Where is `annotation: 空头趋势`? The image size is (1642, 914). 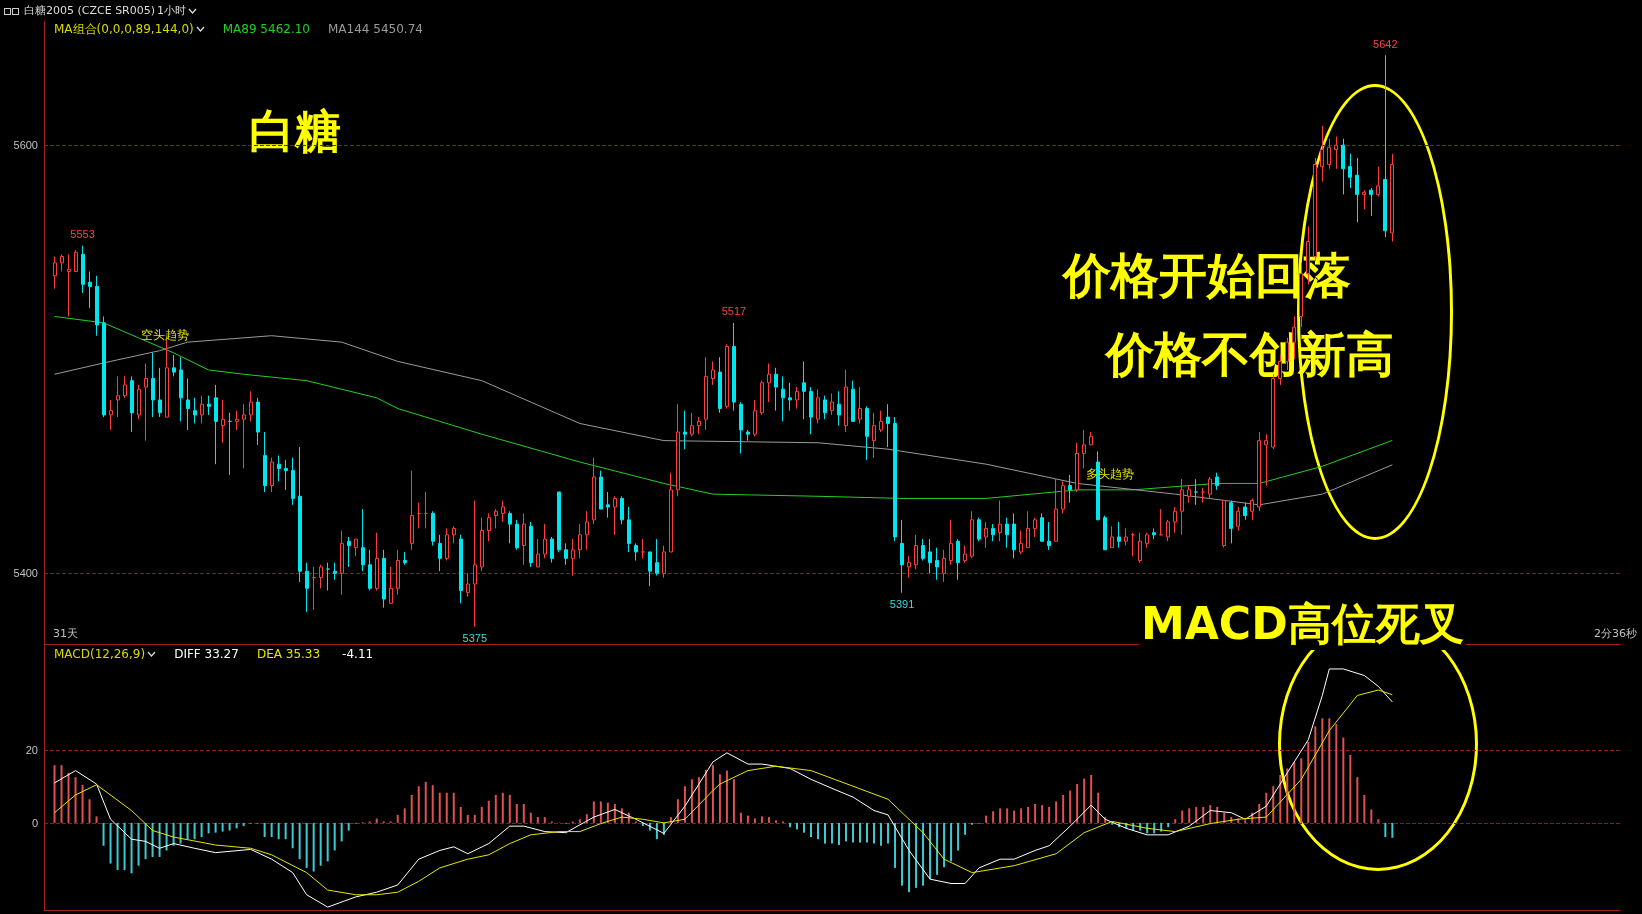 annotation: 空头趋势 is located at coordinates (165, 335).